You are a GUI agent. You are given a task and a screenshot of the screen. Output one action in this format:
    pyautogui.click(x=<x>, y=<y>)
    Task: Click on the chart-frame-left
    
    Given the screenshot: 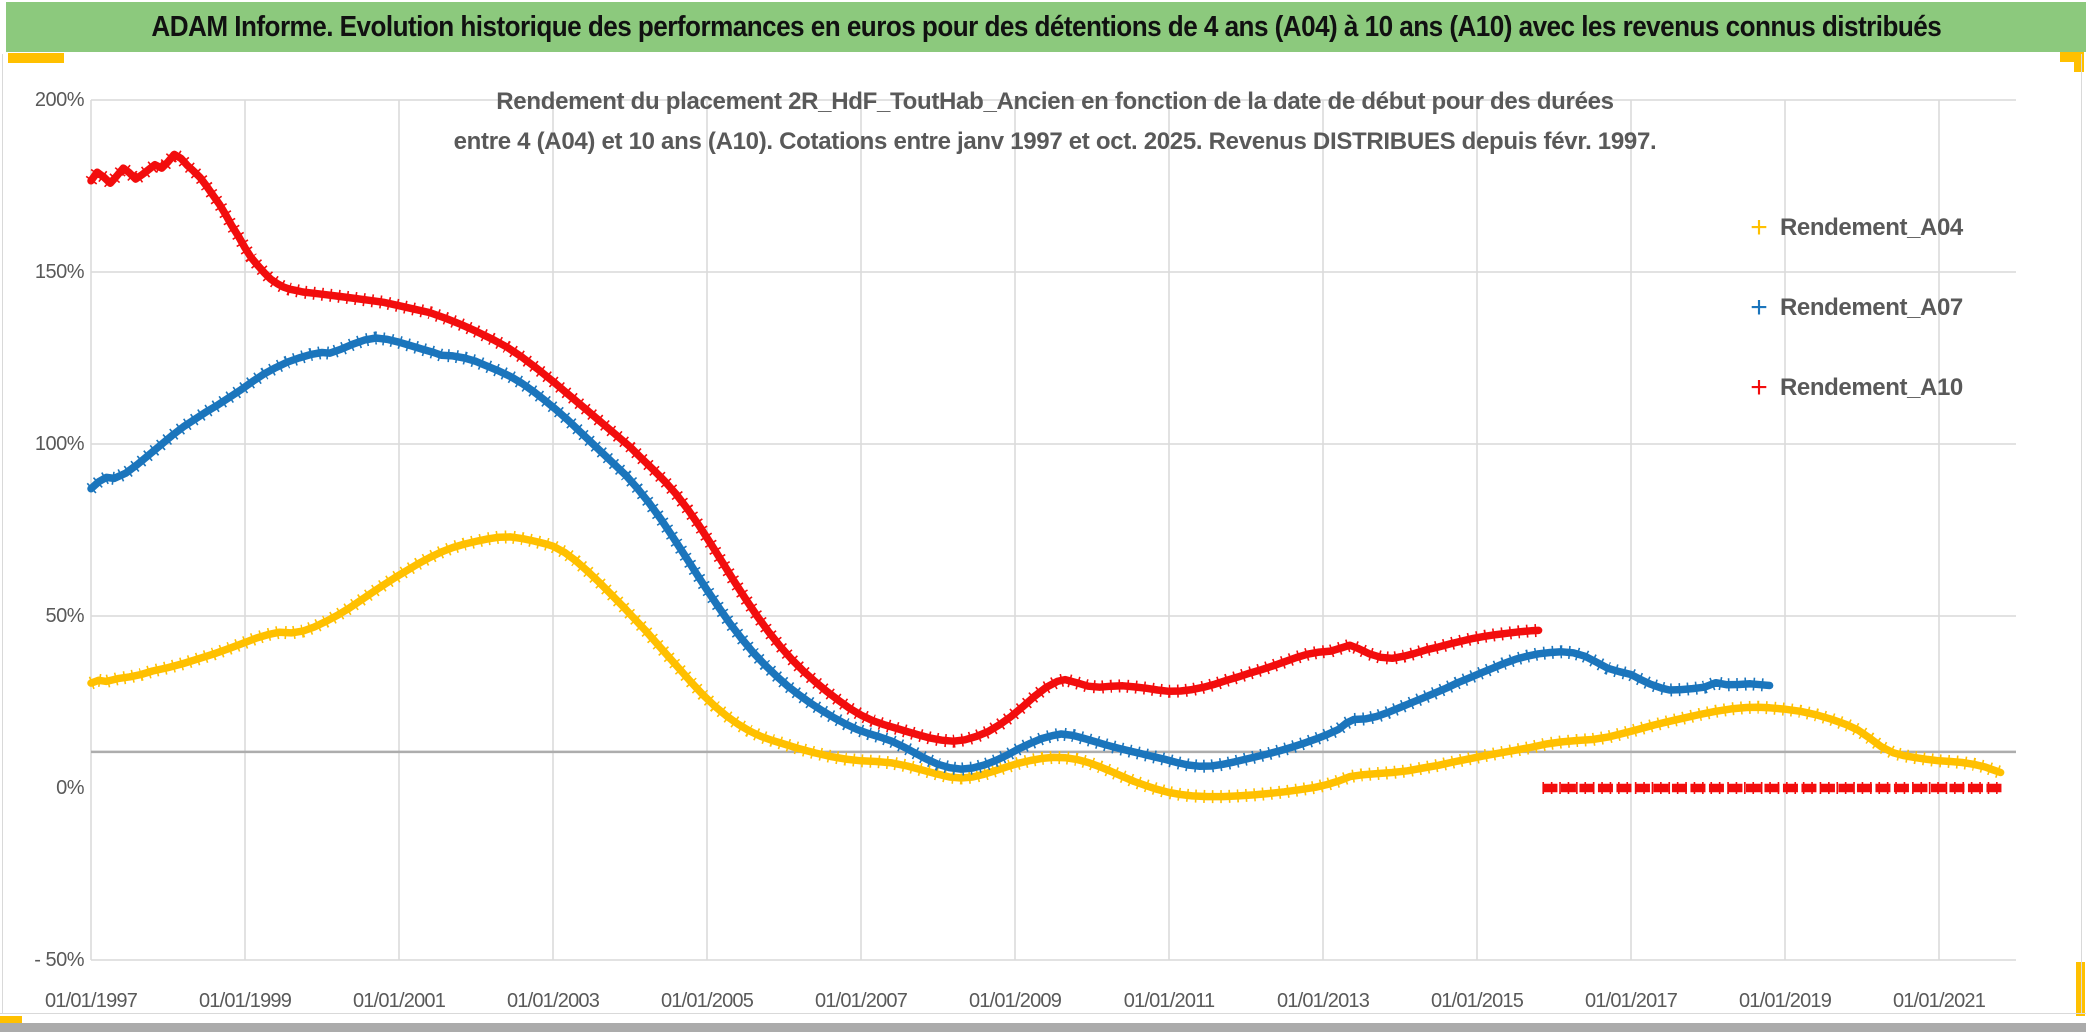 What is the action you would take?
    pyautogui.click(x=2, y=533)
    